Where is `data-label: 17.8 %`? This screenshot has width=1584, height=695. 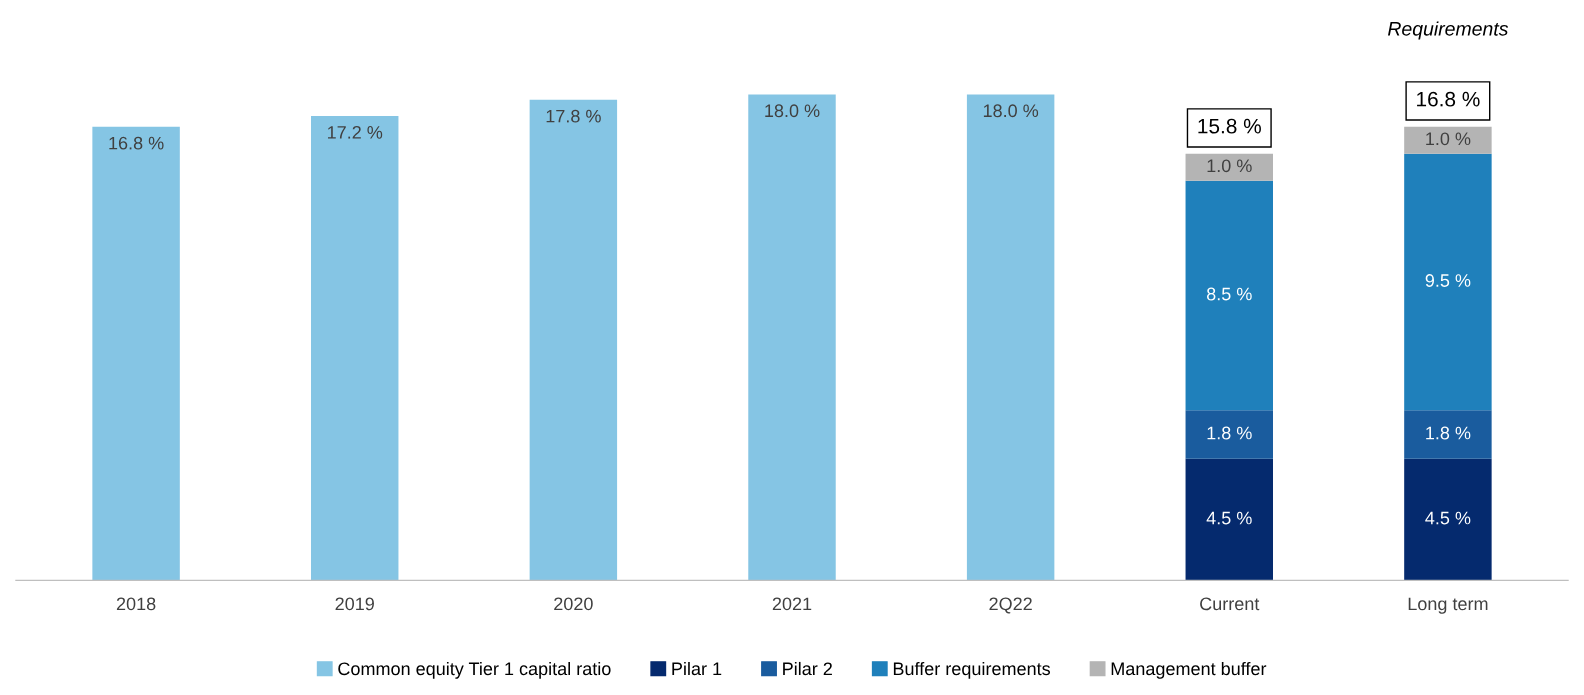
data-label: 17.8 % is located at coordinates (573, 116).